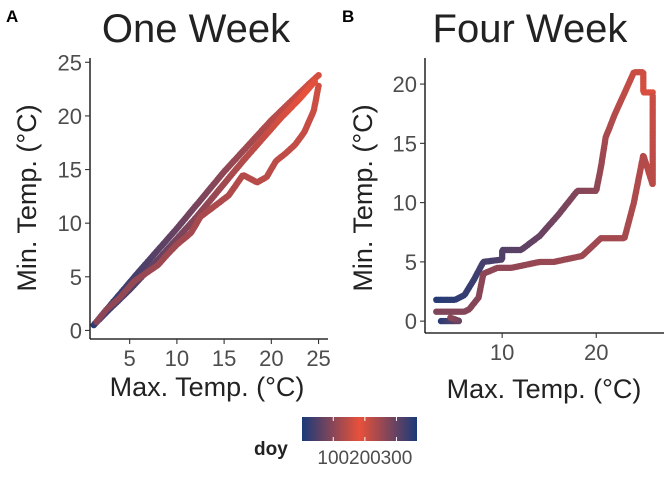 The height and width of the screenshot is (480, 672). I want to click on panel-a-letter: A, so click(12, 16).